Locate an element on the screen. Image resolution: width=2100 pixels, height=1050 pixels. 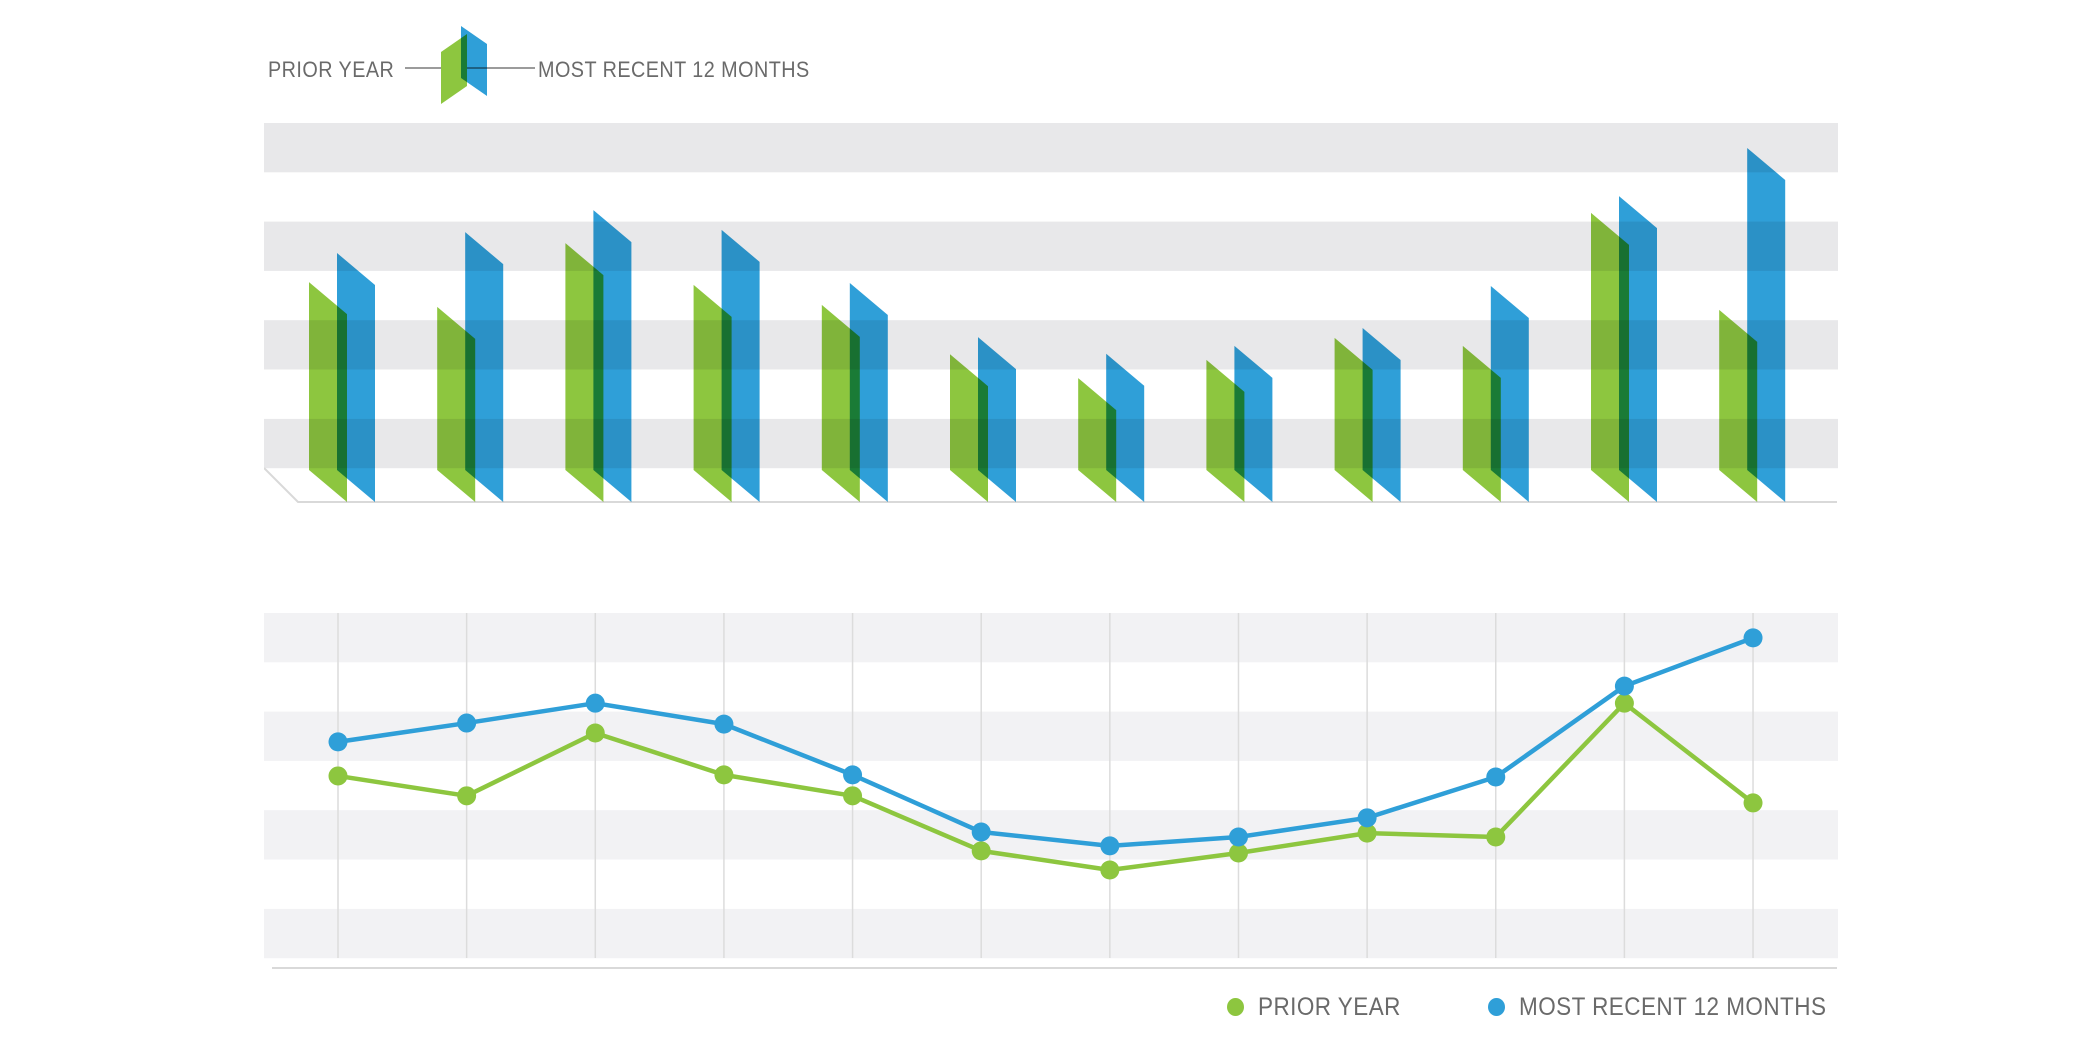
bottom-legend-prior-year: PRIOR YEAR is located at coordinates (1322, 1007).